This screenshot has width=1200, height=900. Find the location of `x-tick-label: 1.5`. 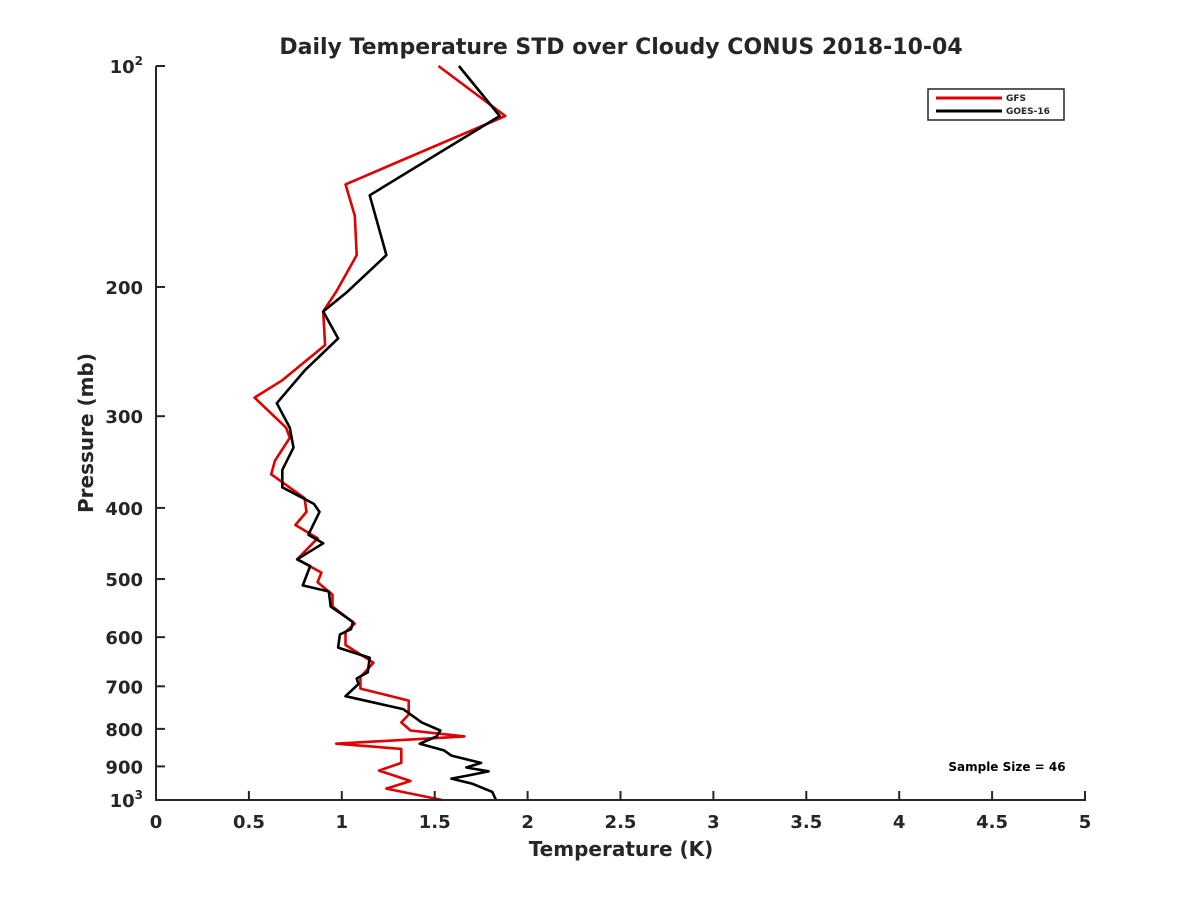

x-tick-label: 1.5 is located at coordinates (435, 822).